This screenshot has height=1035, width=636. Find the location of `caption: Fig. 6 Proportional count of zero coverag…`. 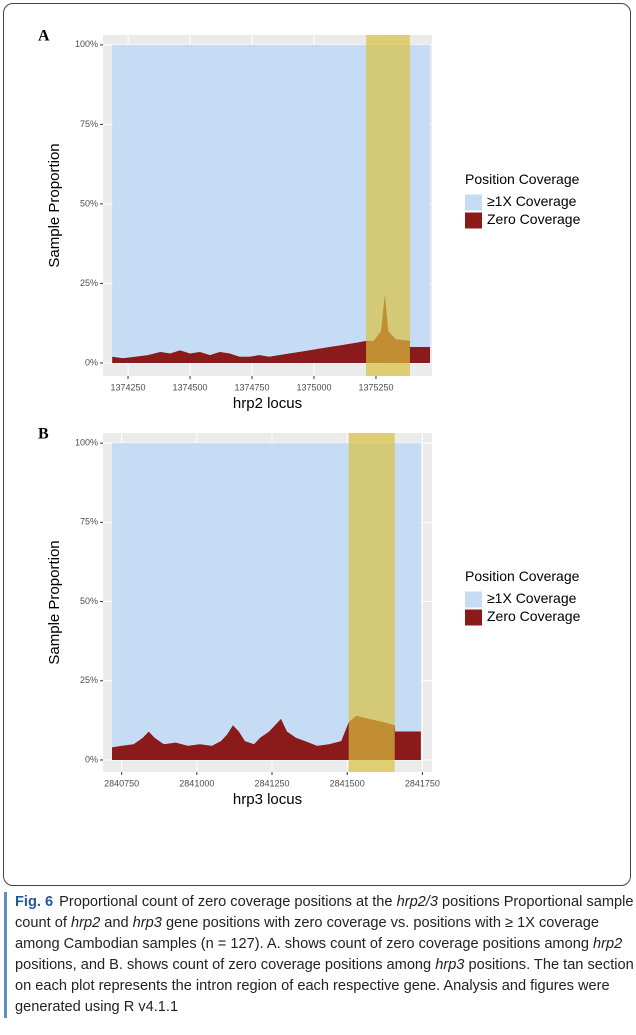

caption: Fig. 6 Proportional count of zero coverag… is located at coordinates (319, 955).